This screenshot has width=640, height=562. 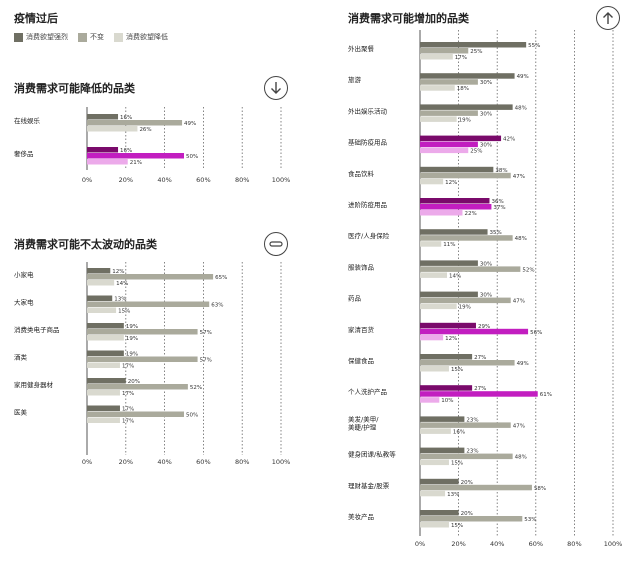 I want to click on legend: 消费欲望强烈 不变 消费欲望降低, so click(x=91, y=37).